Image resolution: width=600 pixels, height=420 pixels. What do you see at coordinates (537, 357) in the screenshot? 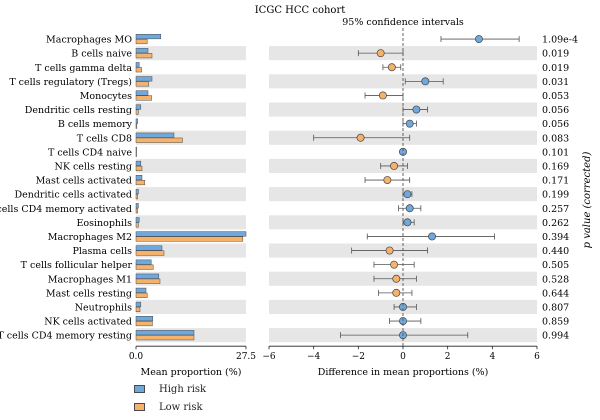
I see `ci-x-tick-label-6: 6` at bounding box center [537, 357].